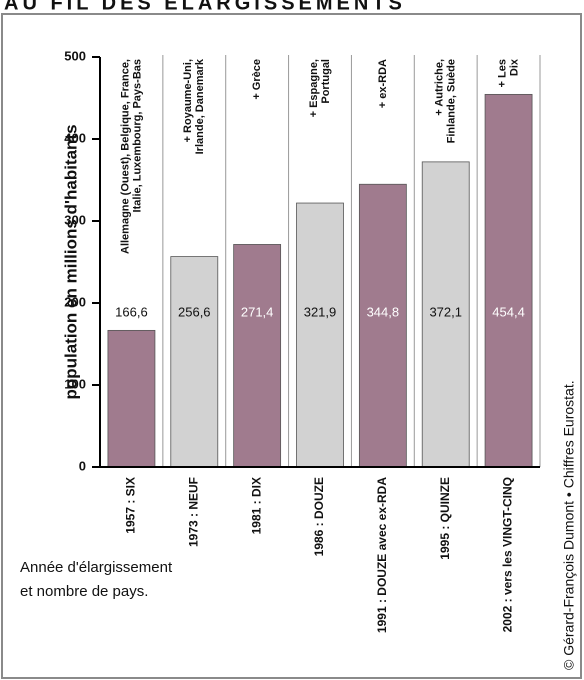  I want to click on annotation: + Autriche,, so click(440, 87).